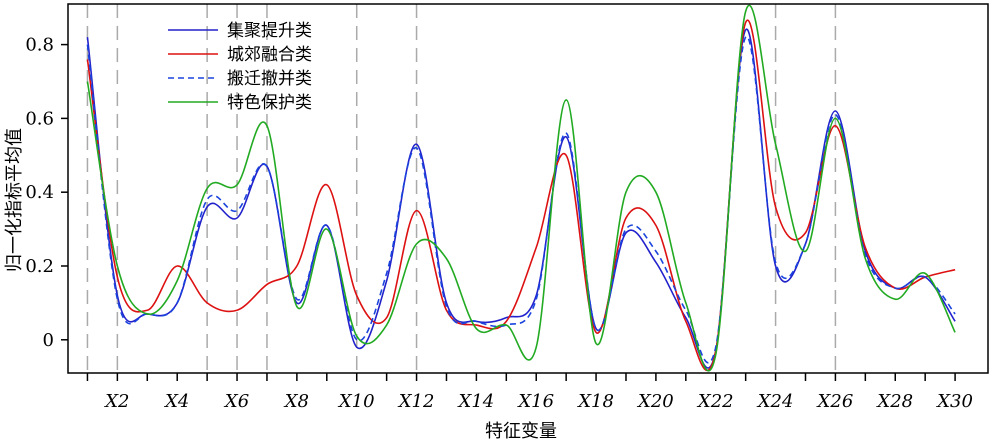 The height and width of the screenshot is (444, 1000). What do you see at coordinates (894, 401) in the screenshot?
I see `x-tick-label: X28` at bounding box center [894, 401].